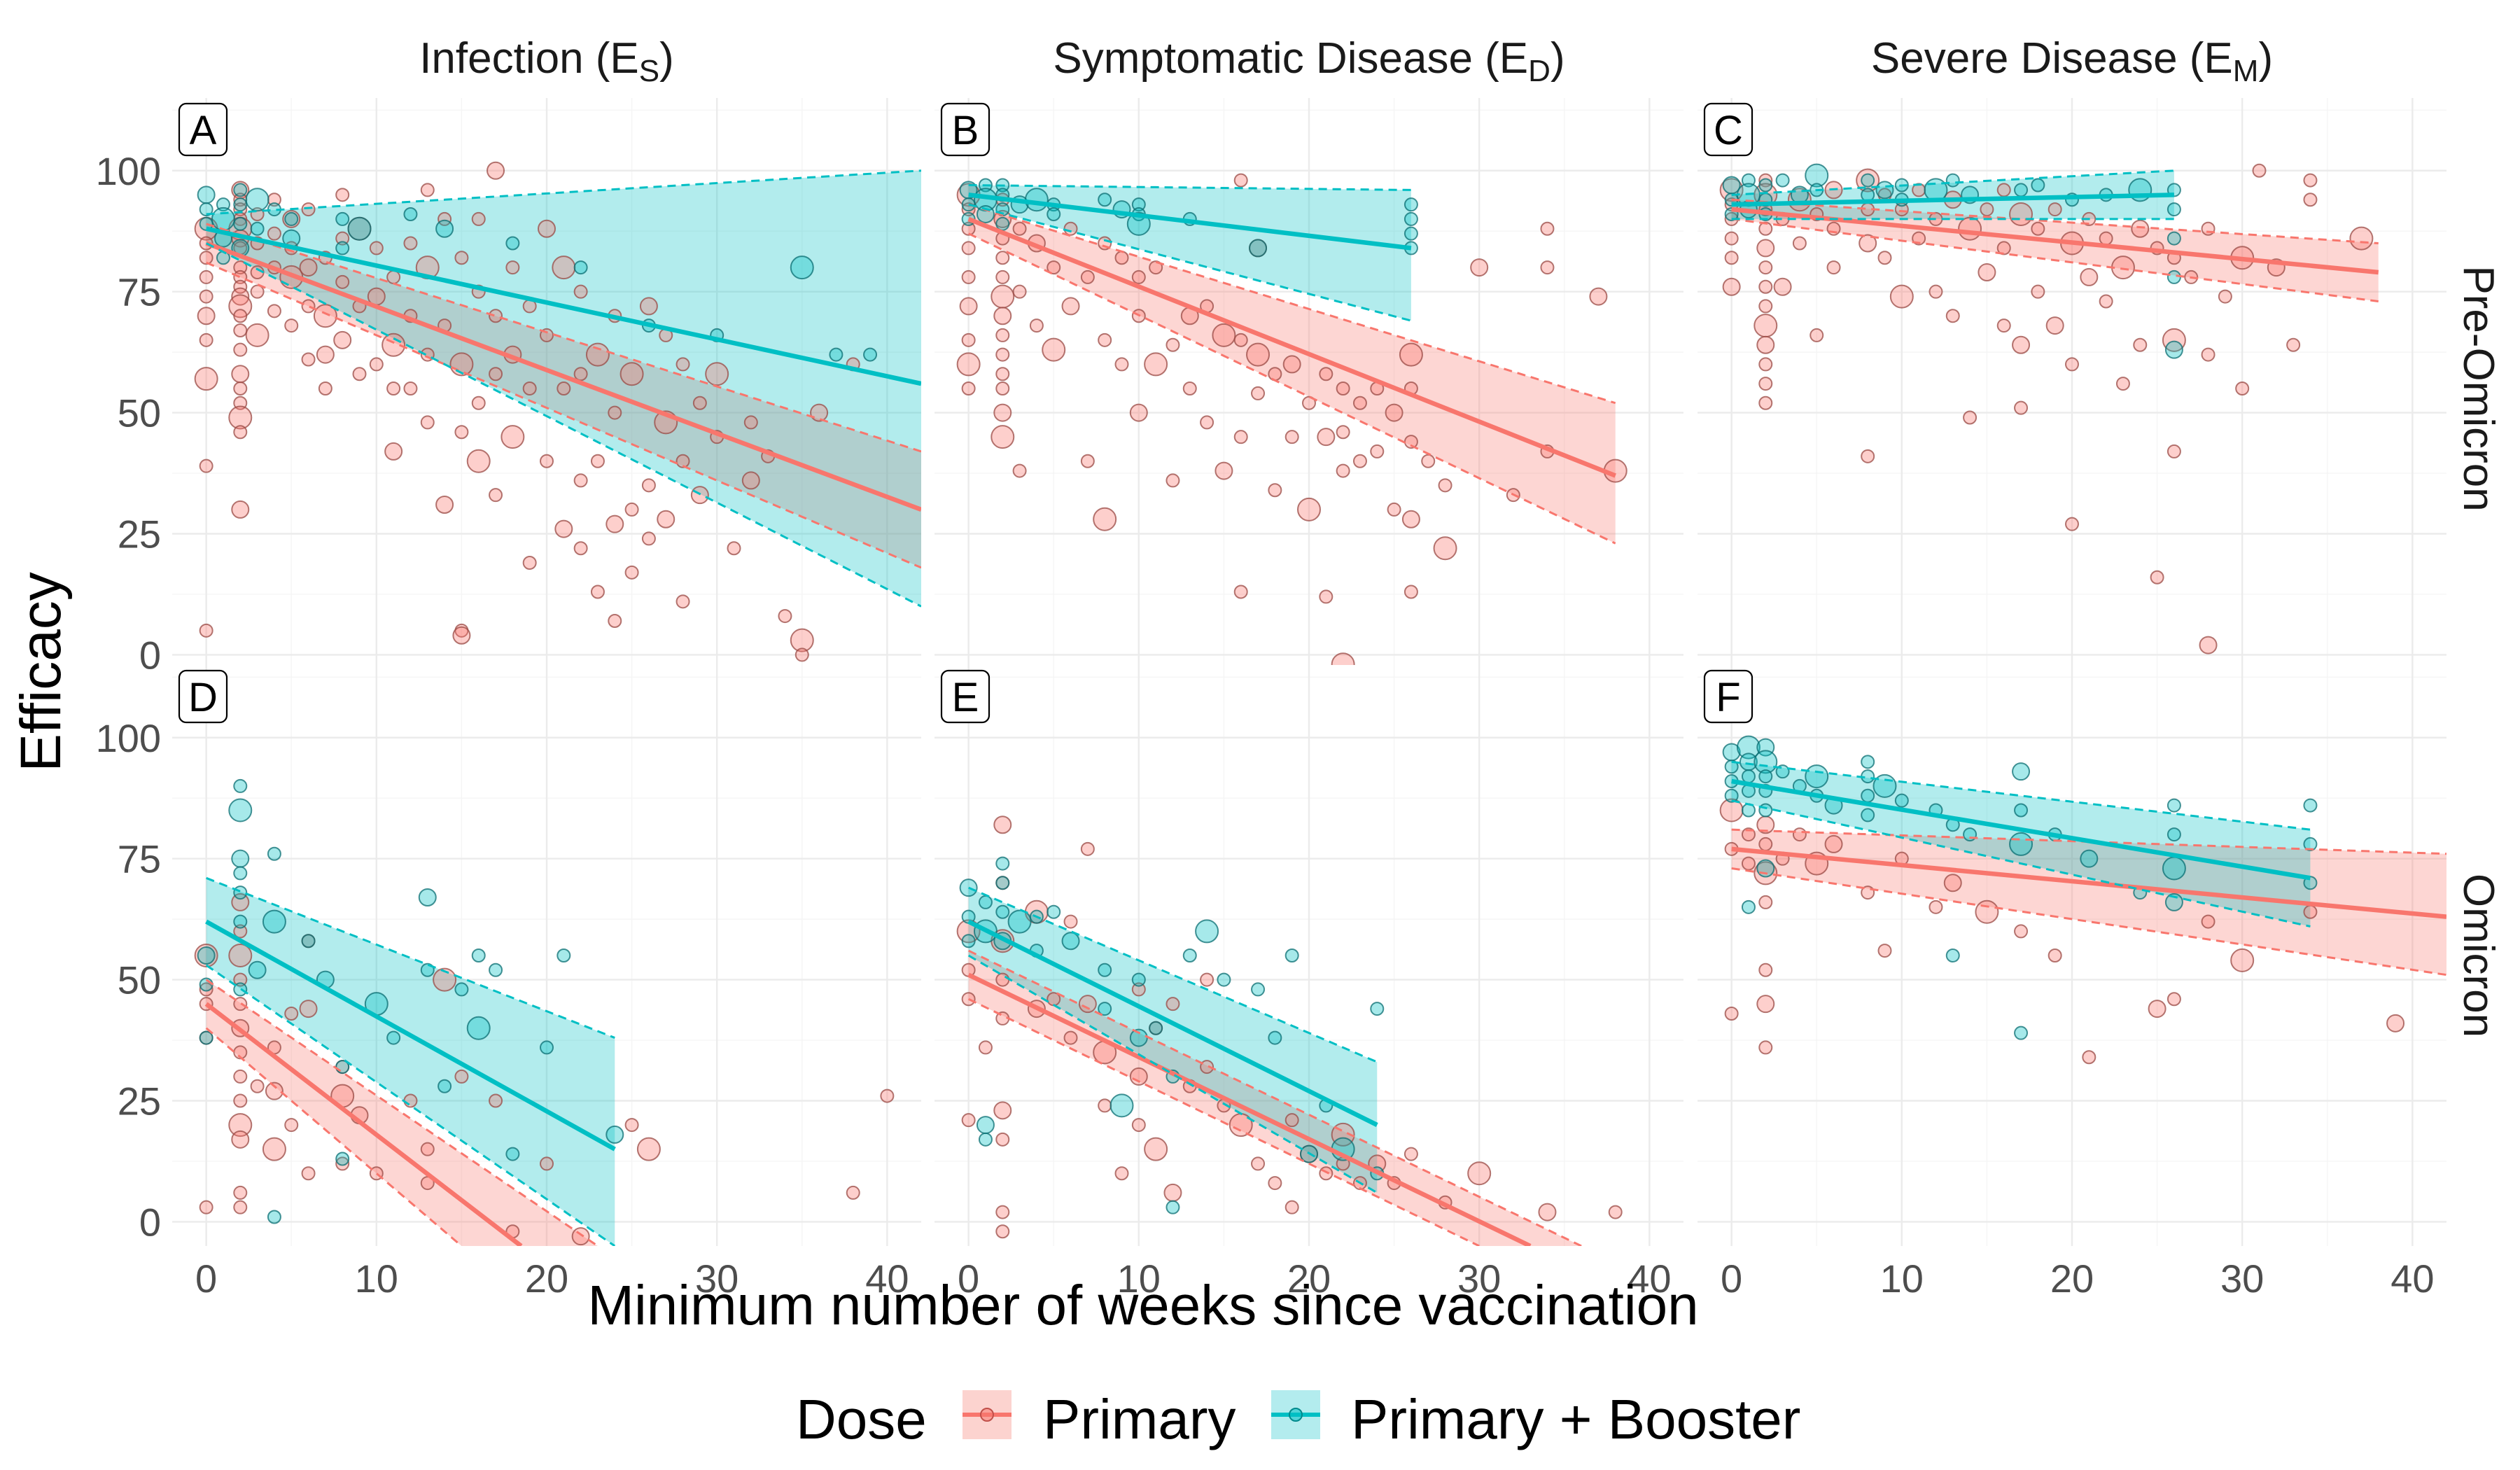 This screenshot has width=2520, height=1470. Describe the element at coordinates (203, 697) in the screenshot. I see `svg-text: D` at that location.